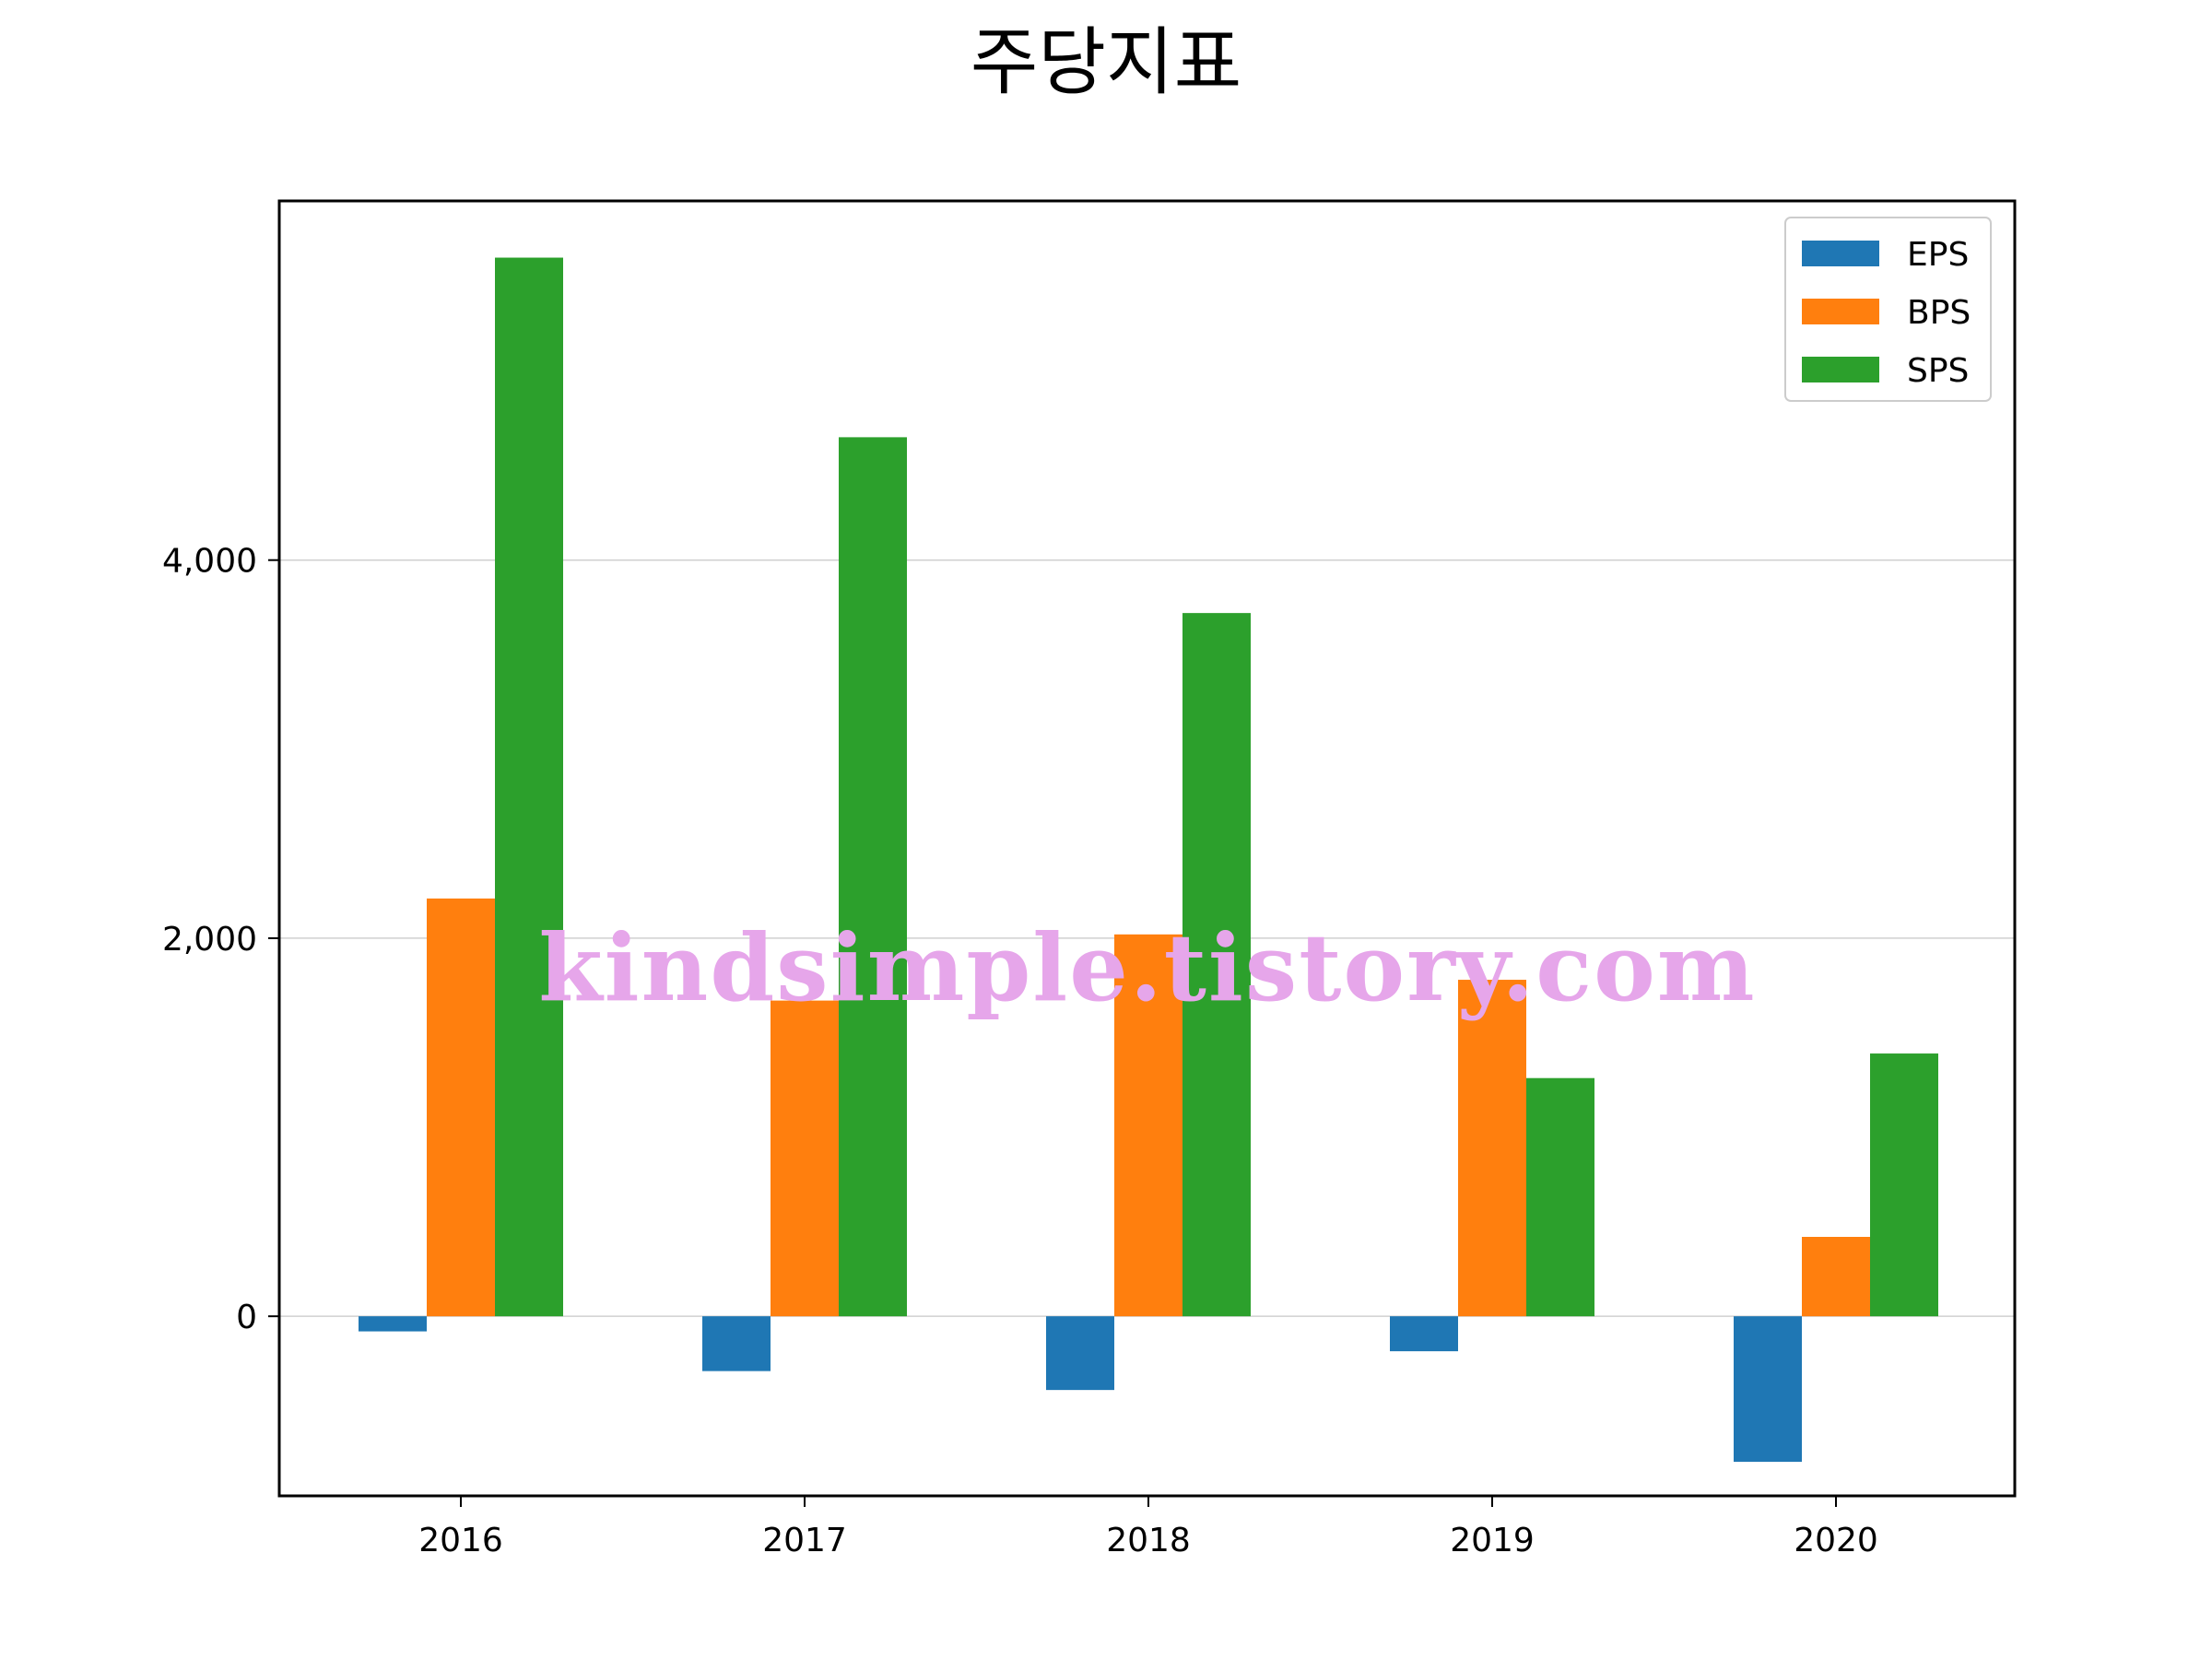 Image resolution: width=2212 pixels, height=1659 pixels. I want to click on y-tick-label-0: 0, so click(246, 1317).